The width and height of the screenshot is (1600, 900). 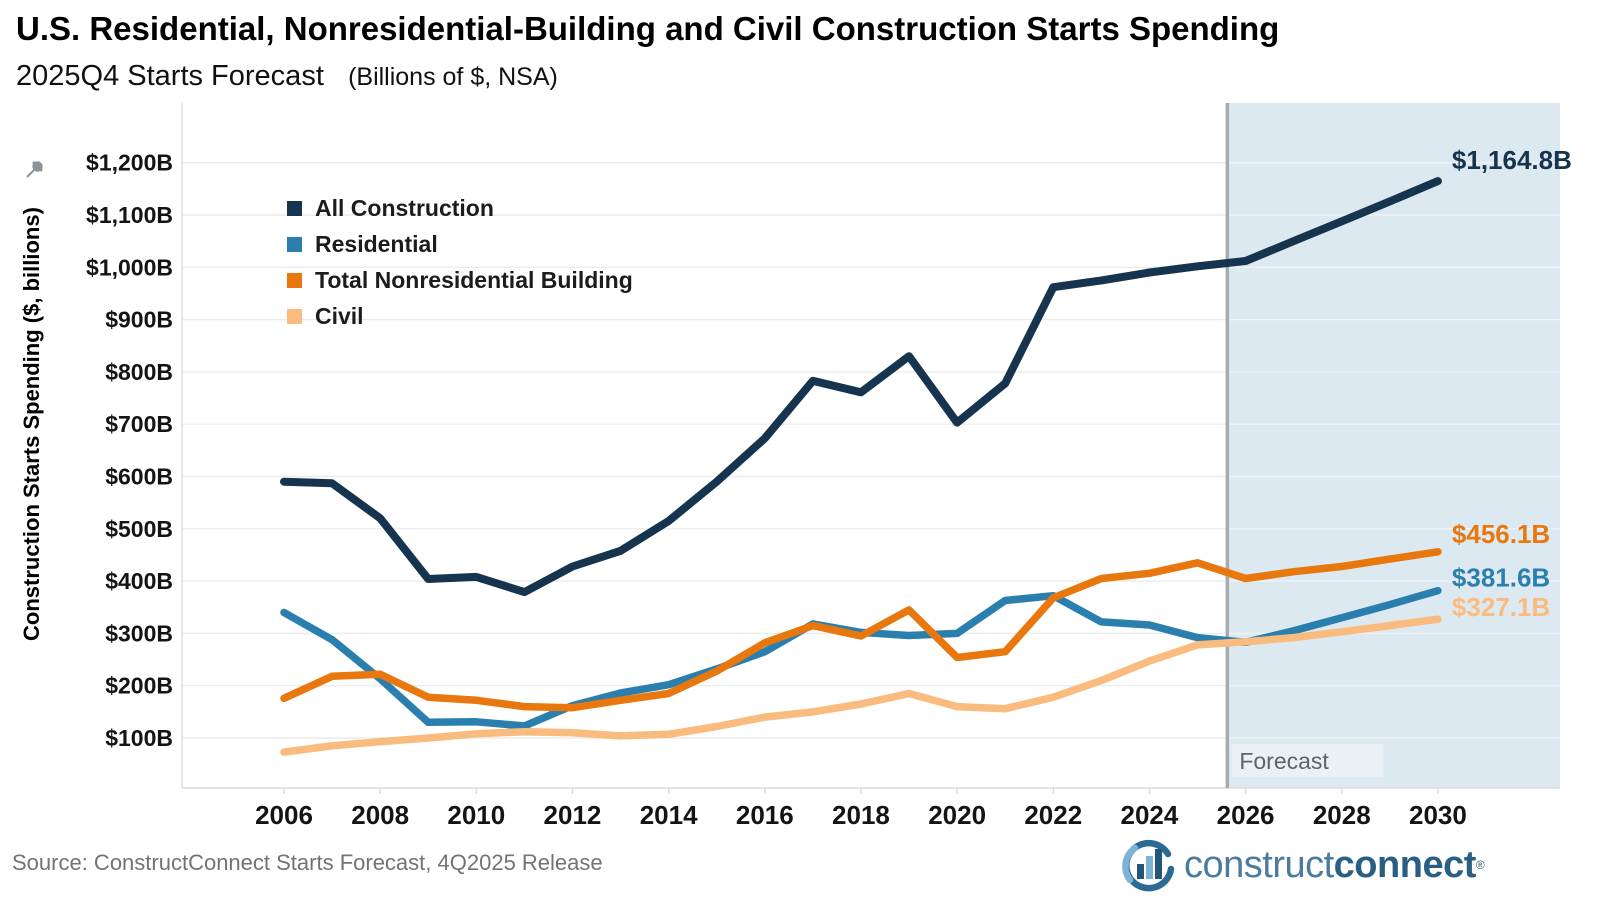 What do you see at coordinates (1438, 815) in the screenshot?
I see `x-tick-label: 2030` at bounding box center [1438, 815].